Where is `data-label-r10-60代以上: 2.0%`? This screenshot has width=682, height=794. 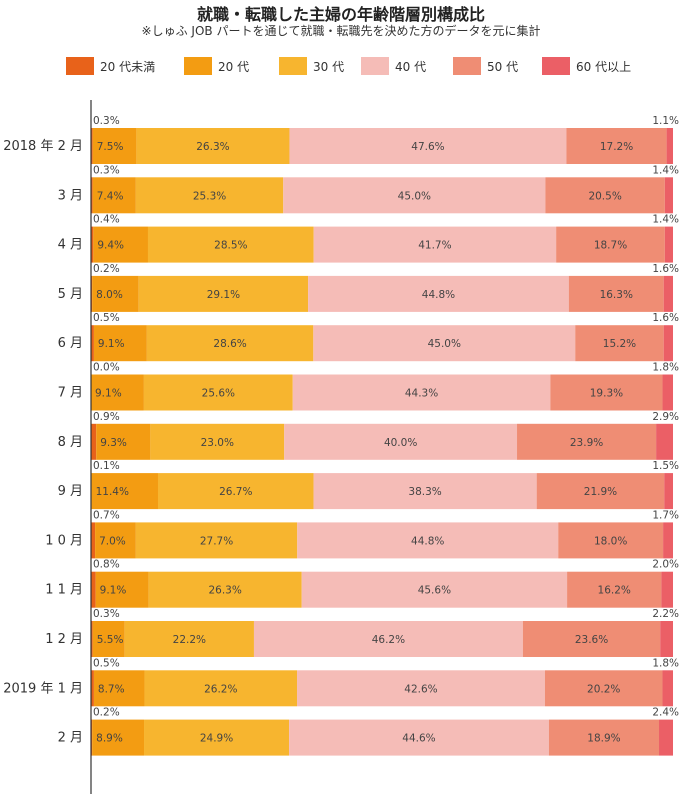
data-label-r10-60代以上: 2.0% is located at coordinates (665, 565).